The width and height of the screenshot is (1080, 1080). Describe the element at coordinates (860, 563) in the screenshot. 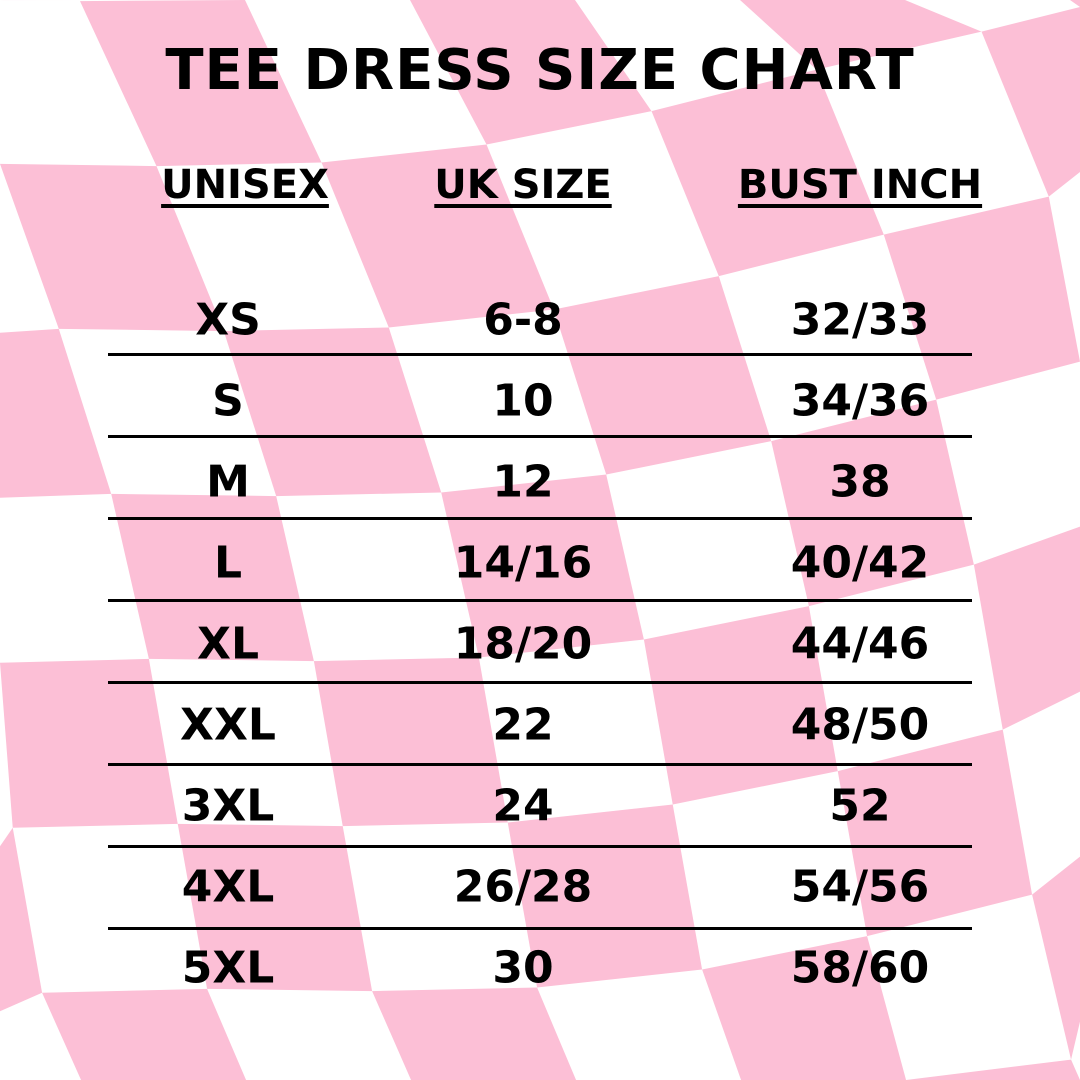

I see `table-cell: 40/42` at that location.